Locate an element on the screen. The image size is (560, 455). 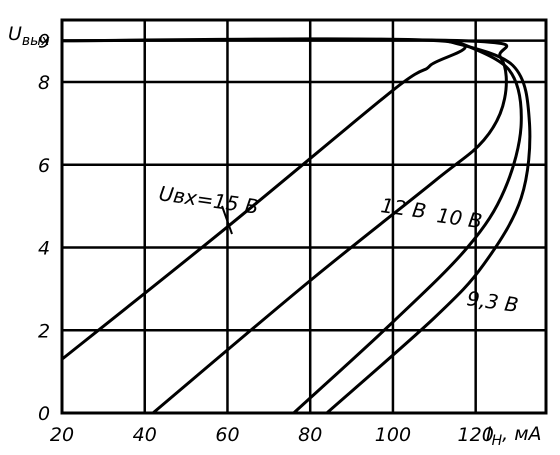
x-axis-label-unit: , мА is located at coordinates (521, 434).